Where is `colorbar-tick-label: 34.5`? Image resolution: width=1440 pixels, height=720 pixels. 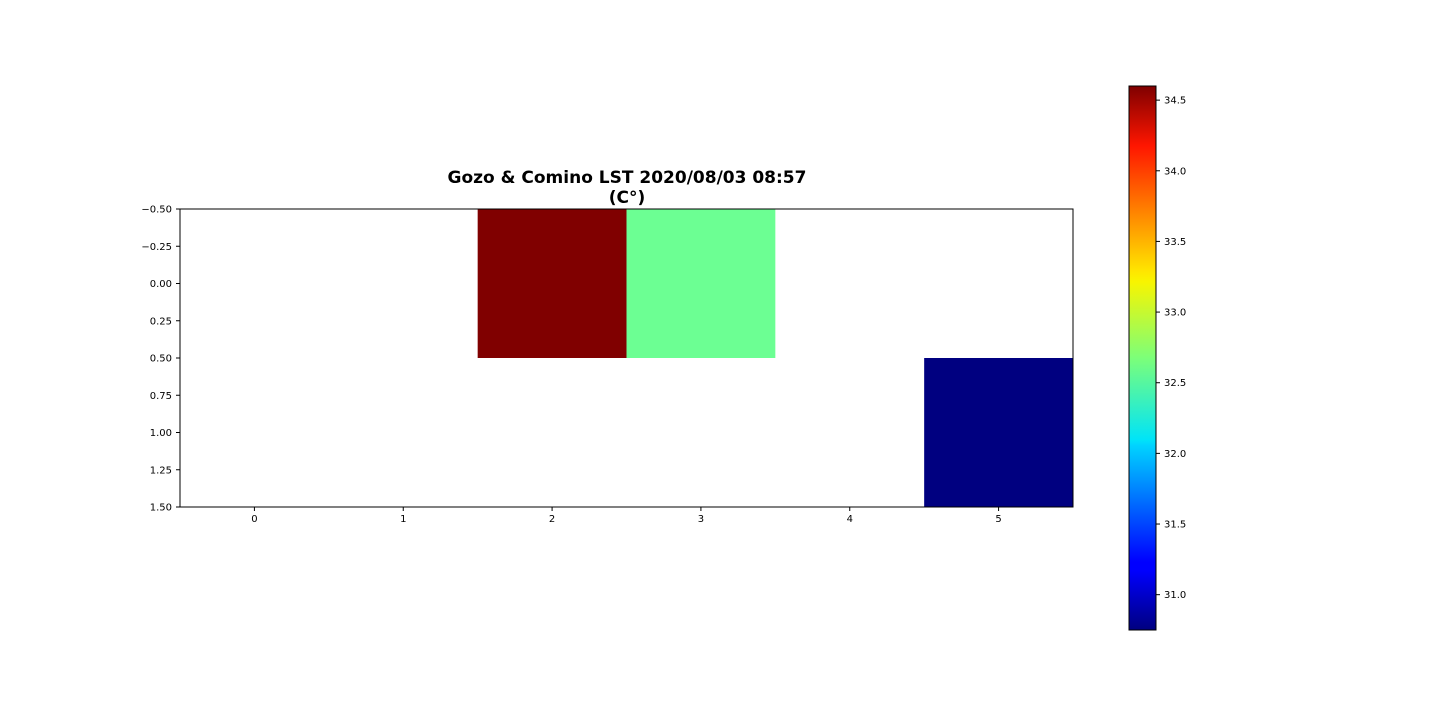 colorbar-tick-label: 34.5 is located at coordinates (1175, 101).